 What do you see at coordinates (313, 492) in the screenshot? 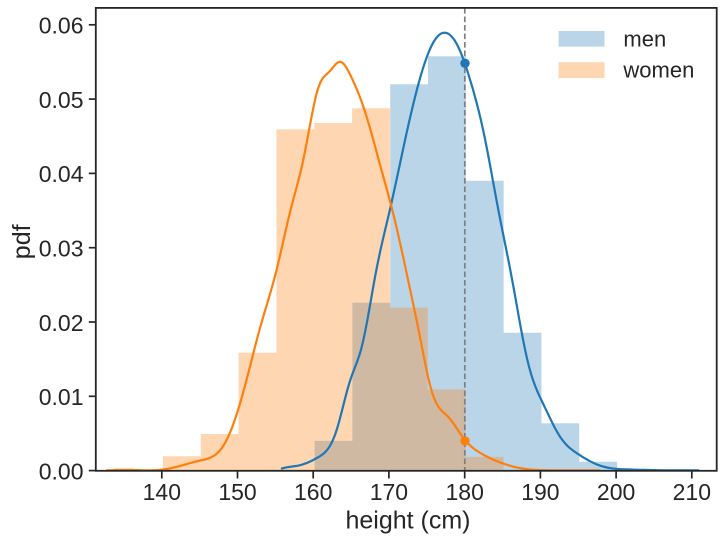
I see `svg-text: 160` at bounding box center [313, 492].